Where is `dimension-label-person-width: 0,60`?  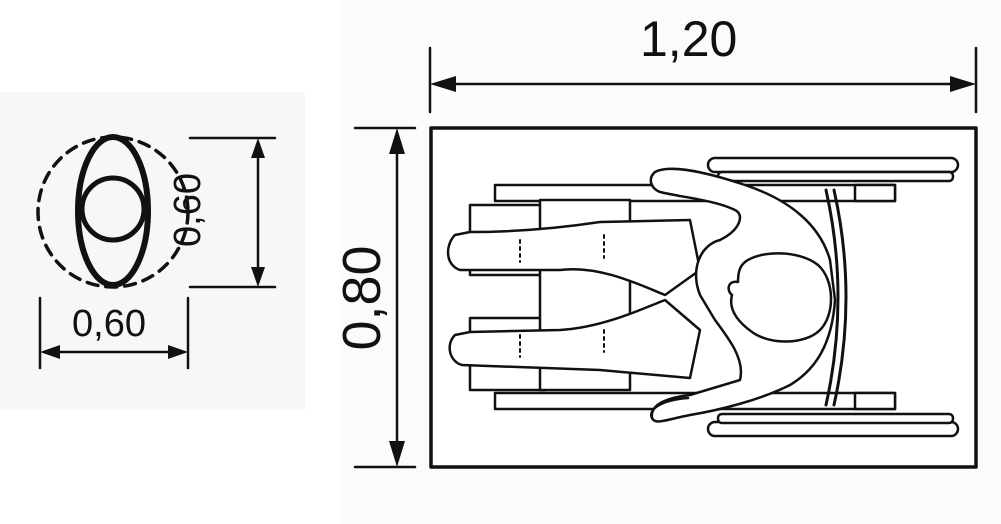 dimension-label-person-width: 0,60 is located at coordinates (109, 324).